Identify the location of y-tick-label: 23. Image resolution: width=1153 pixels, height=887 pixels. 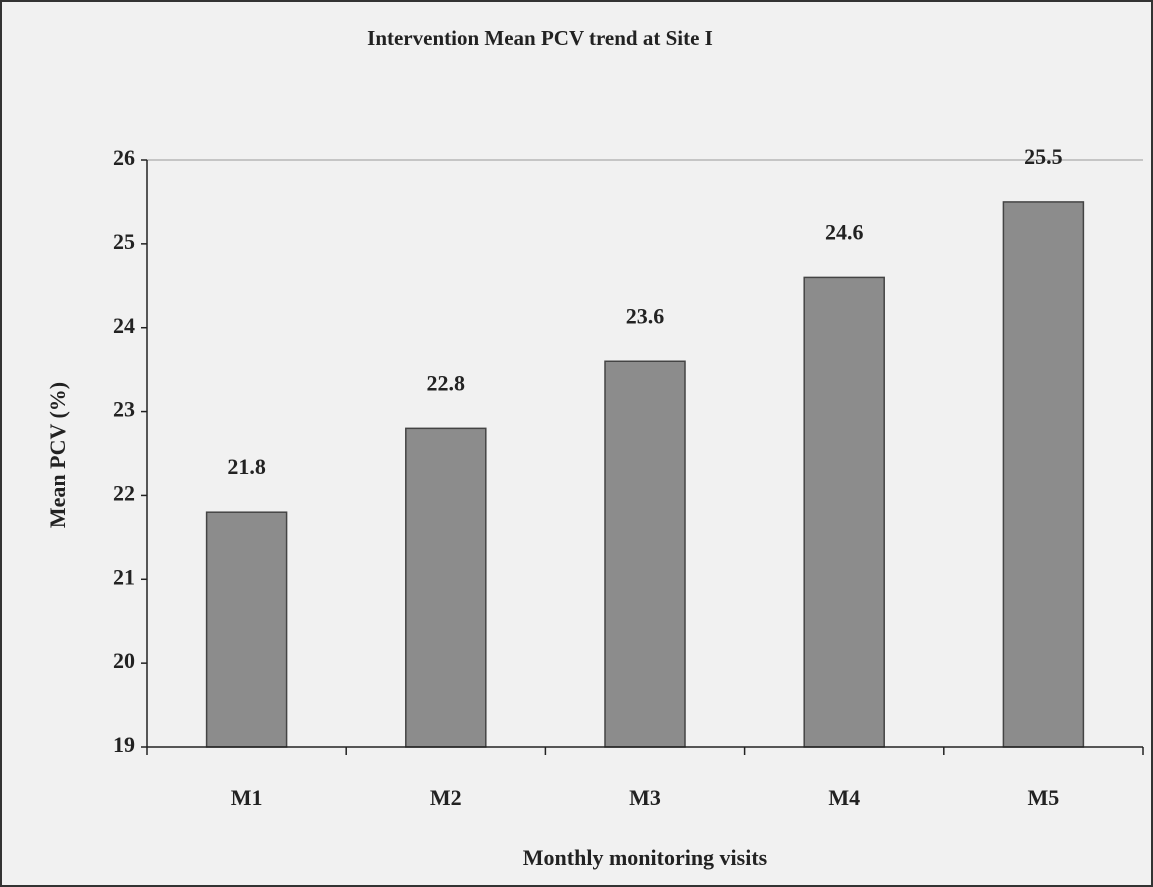
(124, 409).